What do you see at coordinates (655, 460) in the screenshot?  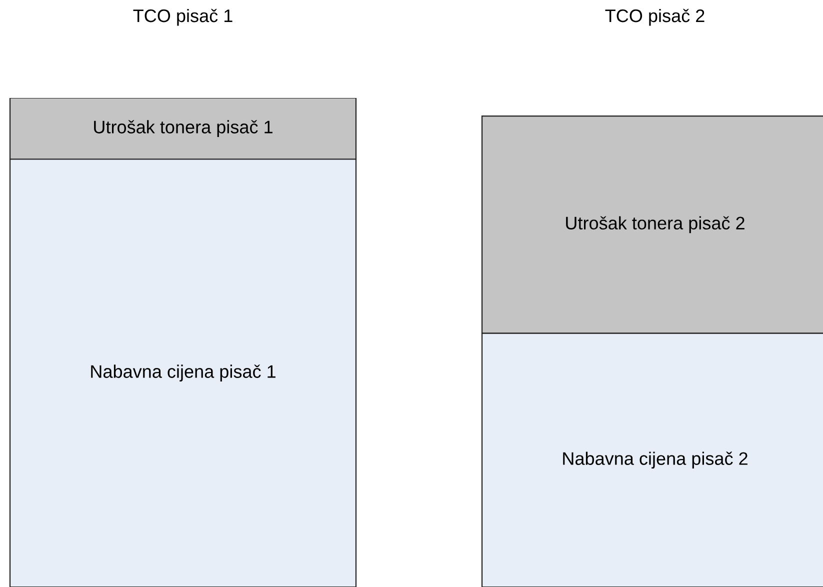 I see `annotation: Nabavna cijena pisač 2` at bounding box center [655, 460].